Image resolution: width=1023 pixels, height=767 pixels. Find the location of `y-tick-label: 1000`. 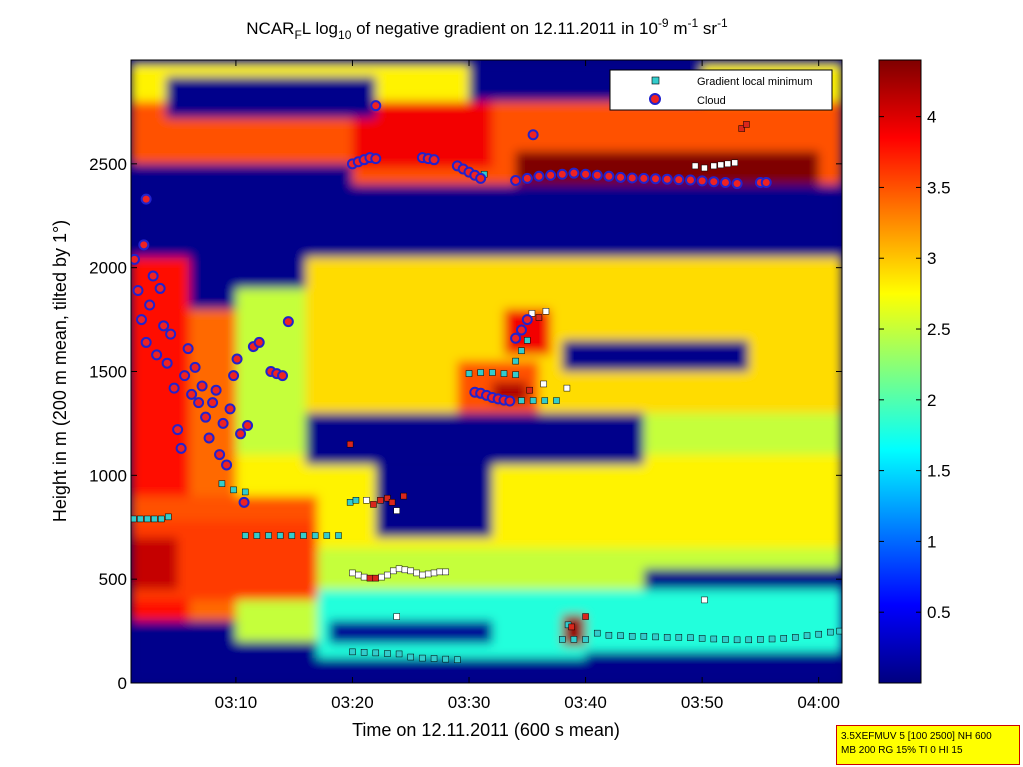

y-tick-label: 1000 is located at coordinates (108, 475).